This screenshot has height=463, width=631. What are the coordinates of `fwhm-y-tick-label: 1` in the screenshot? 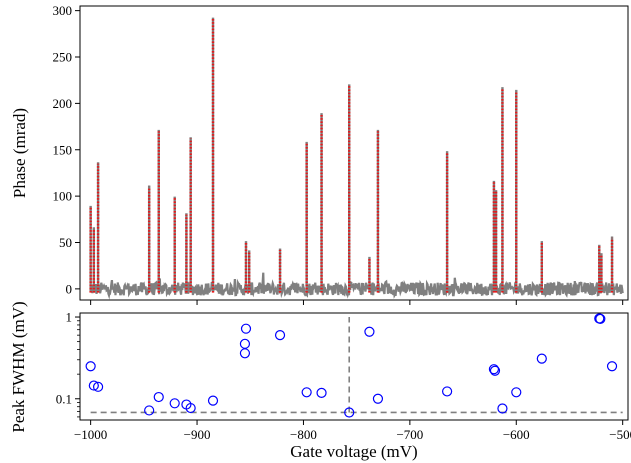 It's located at (69, 317).